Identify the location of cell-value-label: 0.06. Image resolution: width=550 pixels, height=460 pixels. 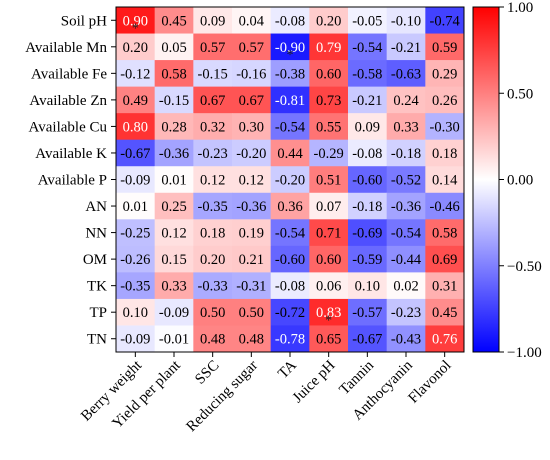
(328, 287).